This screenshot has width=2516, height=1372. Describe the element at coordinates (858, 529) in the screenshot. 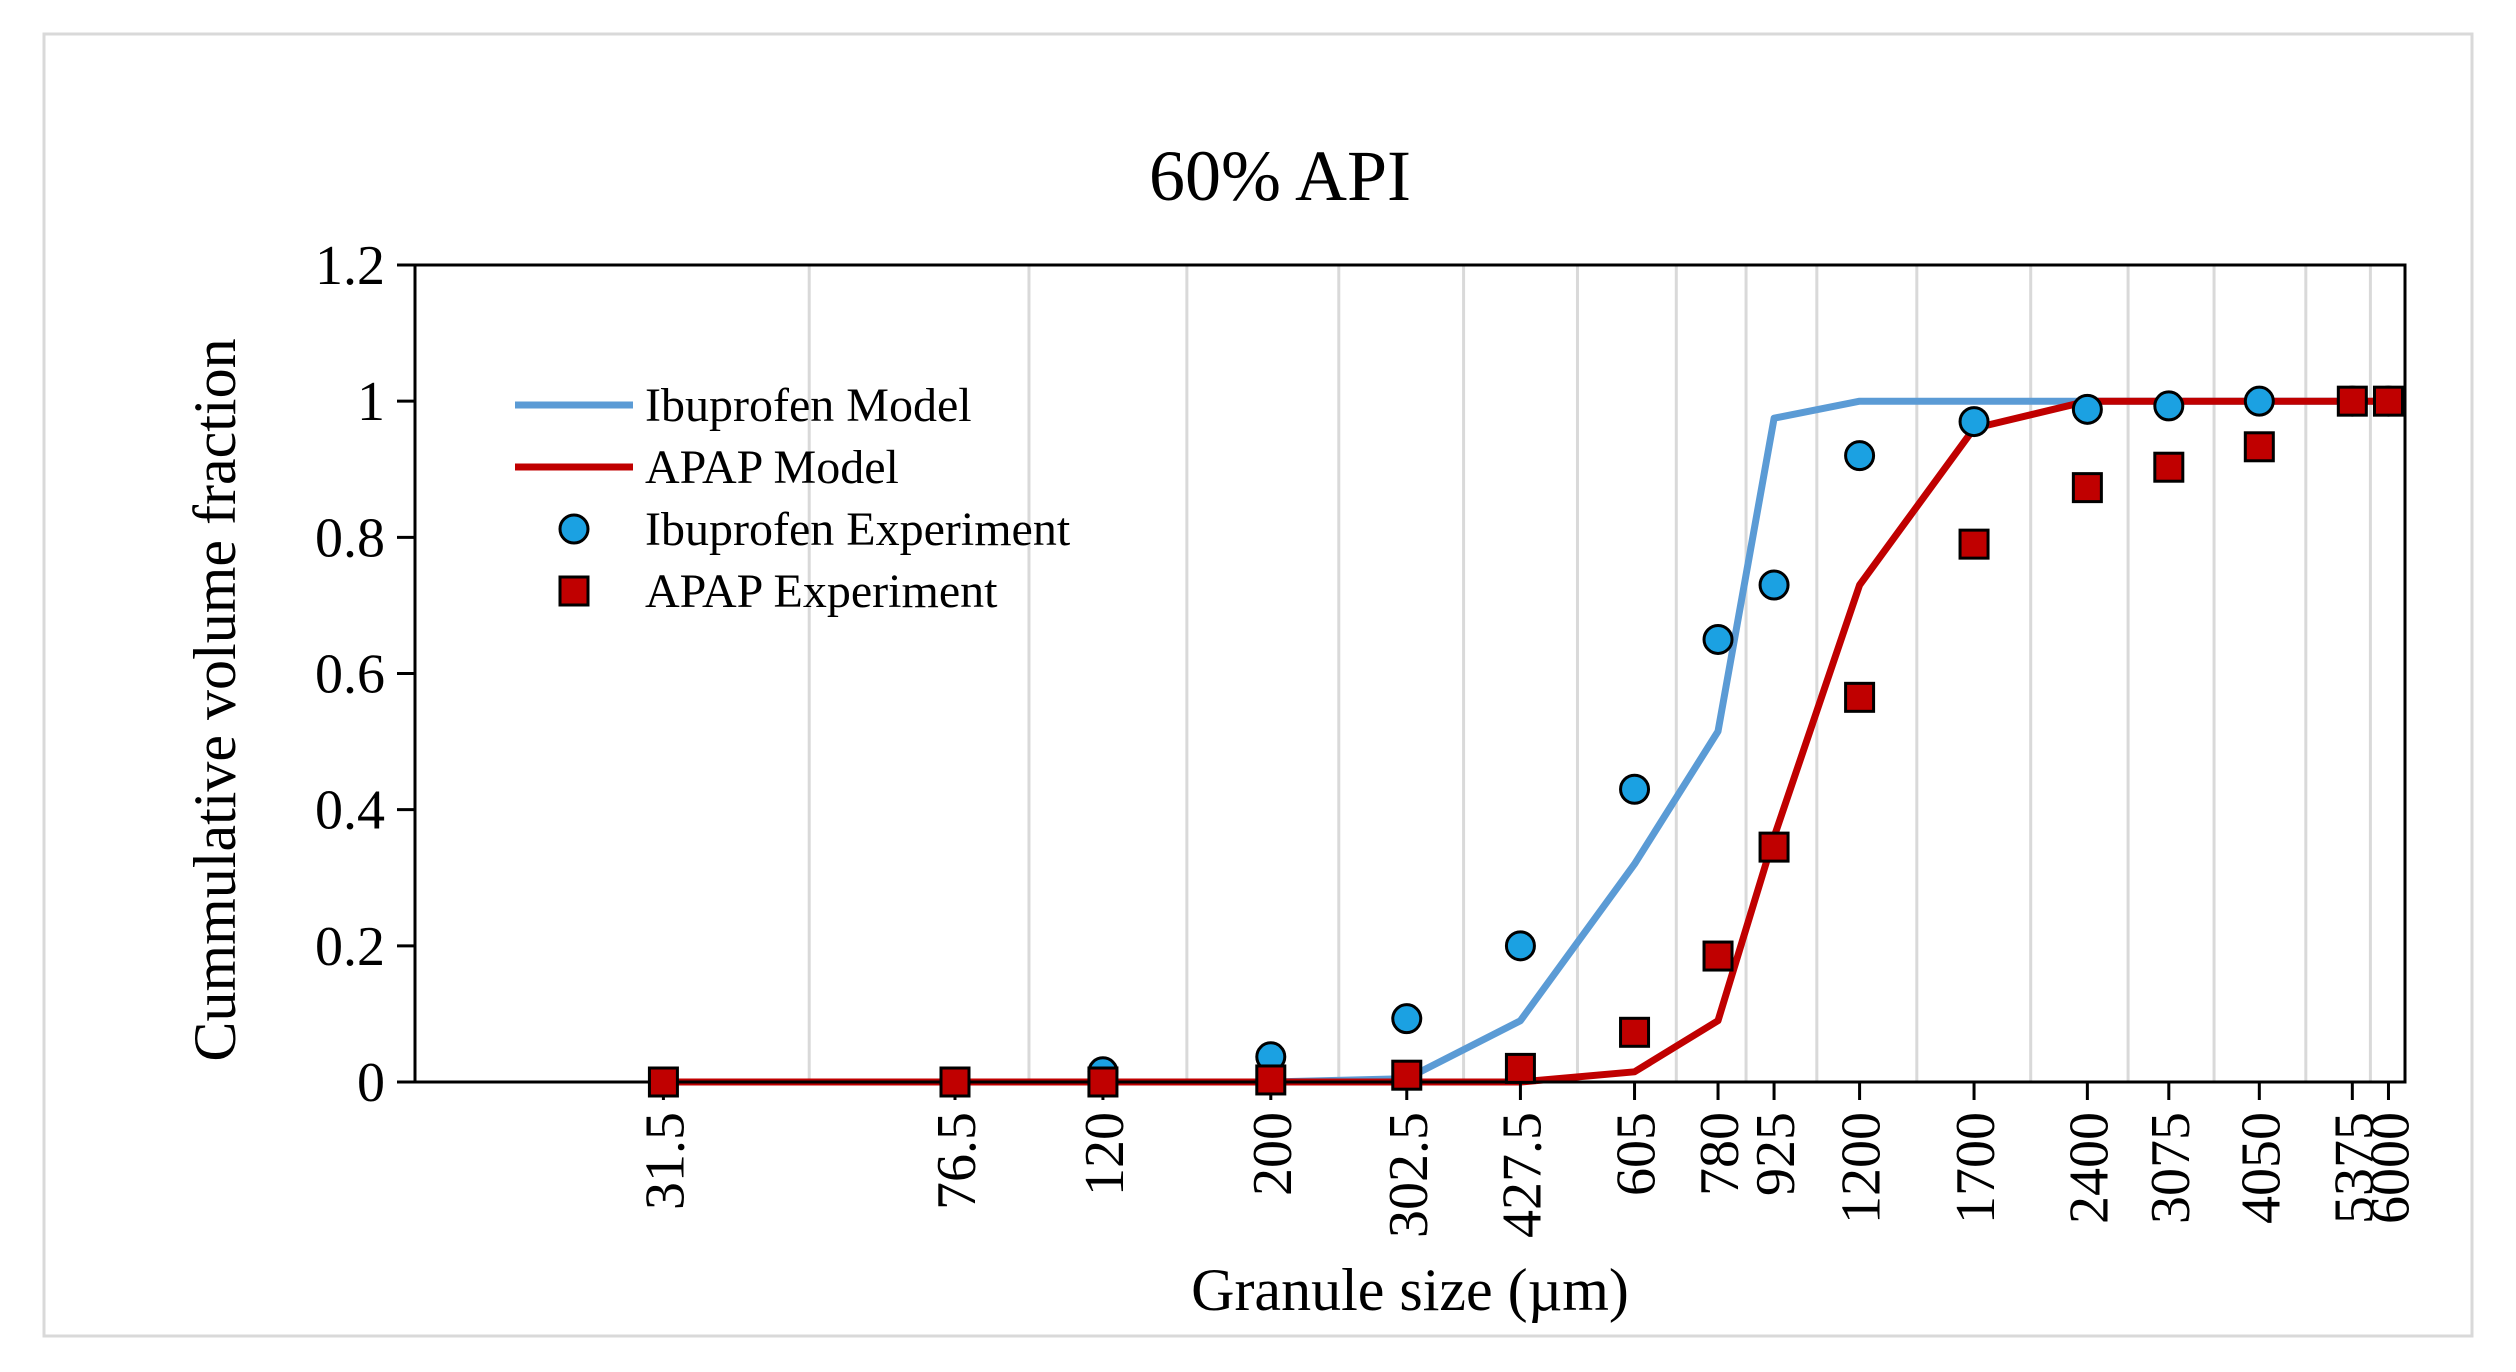

I see `legend-label-ibuprofen-experiment: Ibuprofen Experiment` at that location.